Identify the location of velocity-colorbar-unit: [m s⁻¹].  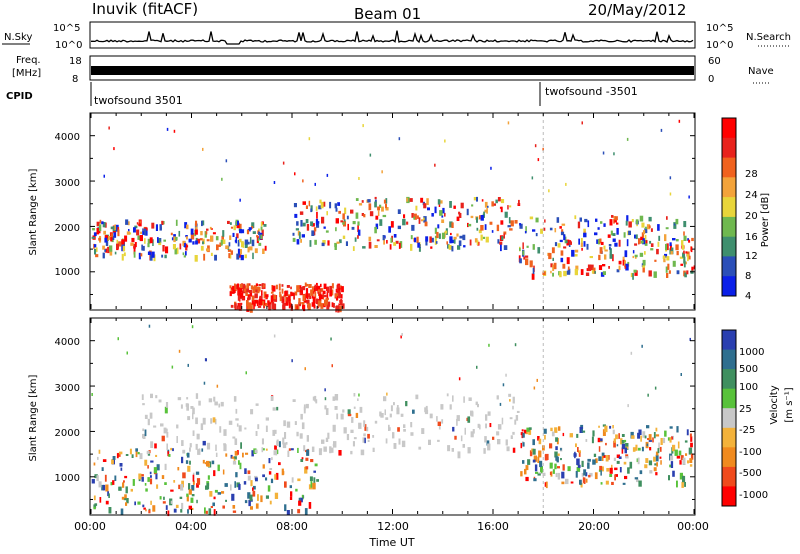
(789, 404).